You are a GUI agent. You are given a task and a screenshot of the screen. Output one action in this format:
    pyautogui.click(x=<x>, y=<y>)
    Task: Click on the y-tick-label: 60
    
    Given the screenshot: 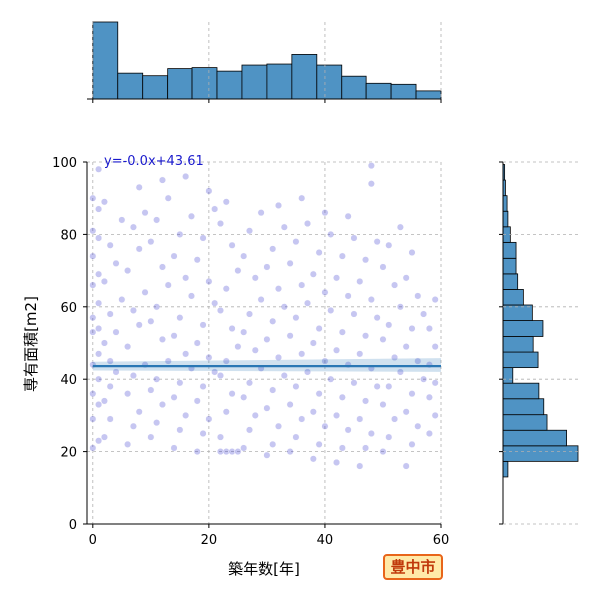 What is the action you would take?
    pyautogui.click(x=68, y=308)
    